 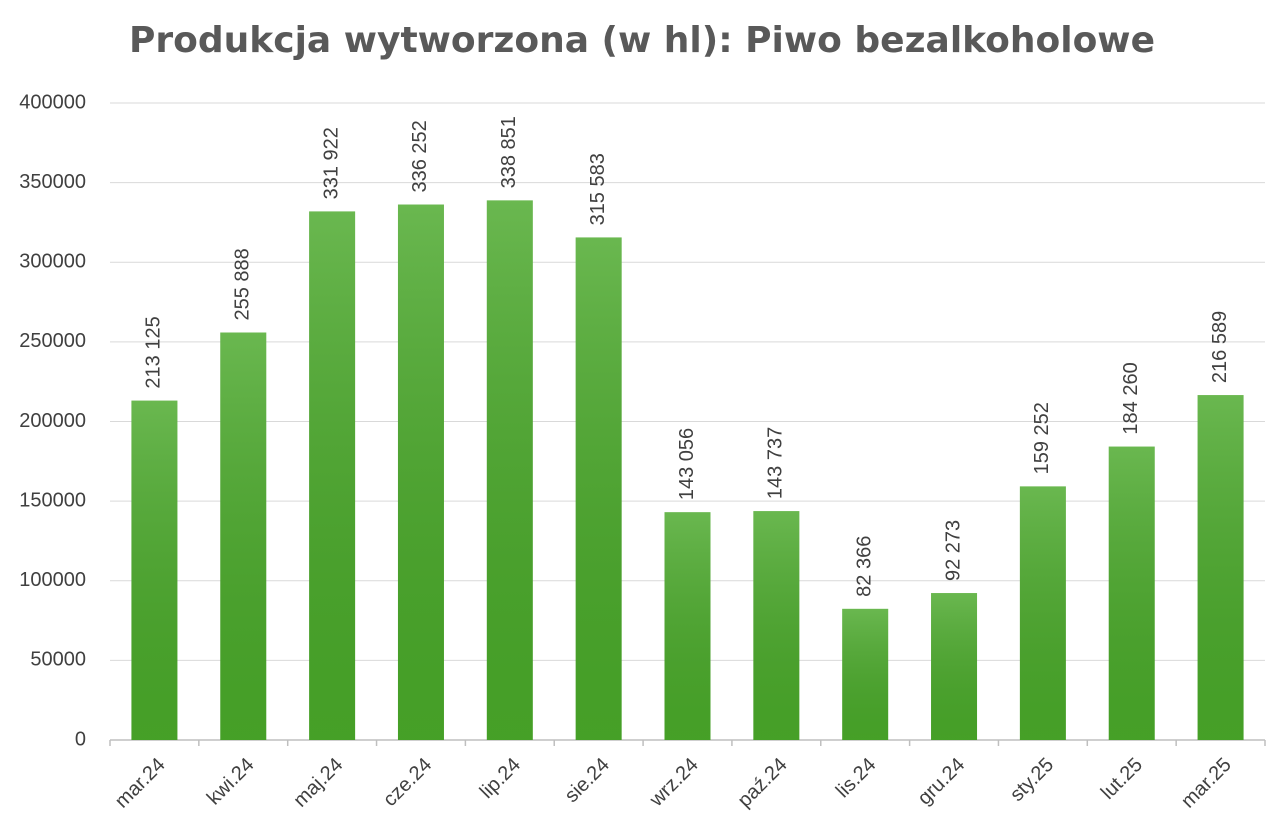 What do you see at coordinates (420, 156) in the screenshot?
I see `data-label: 336 252` at bounding box center [420, 156].